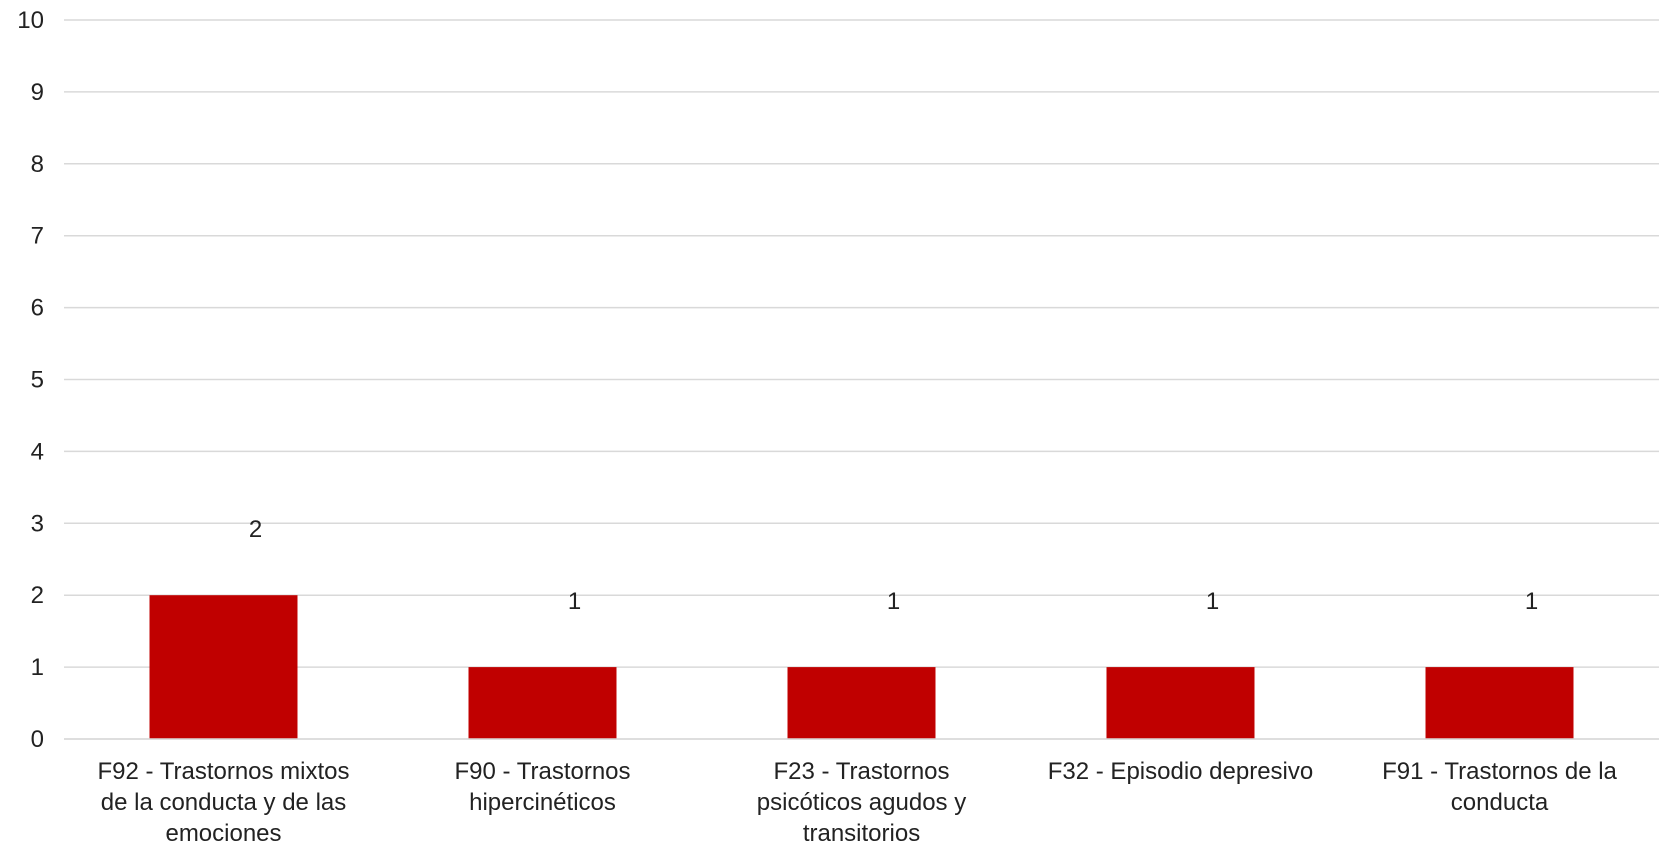 This screenshot has height=849, width=1659. What do you see at coordinates (37, 595) in the screenshot?
I see `y-tick-label: 2` at bounding box center [37, 595].